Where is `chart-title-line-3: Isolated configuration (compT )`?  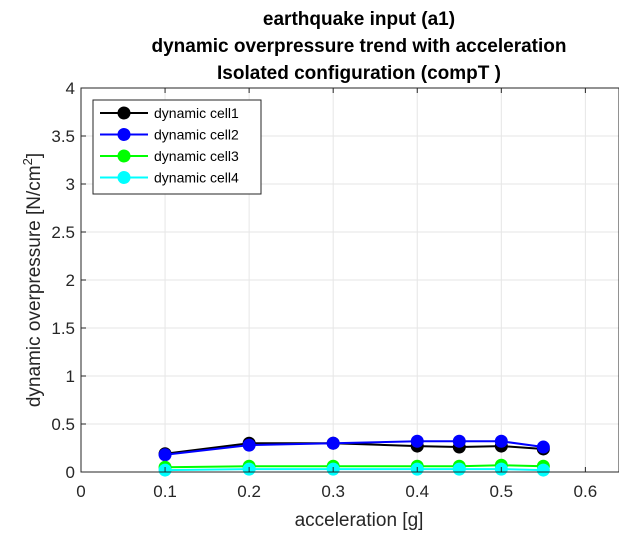 chart-title-line-3: Isolated configuration (compT ) is located at coordinates (359, 73).